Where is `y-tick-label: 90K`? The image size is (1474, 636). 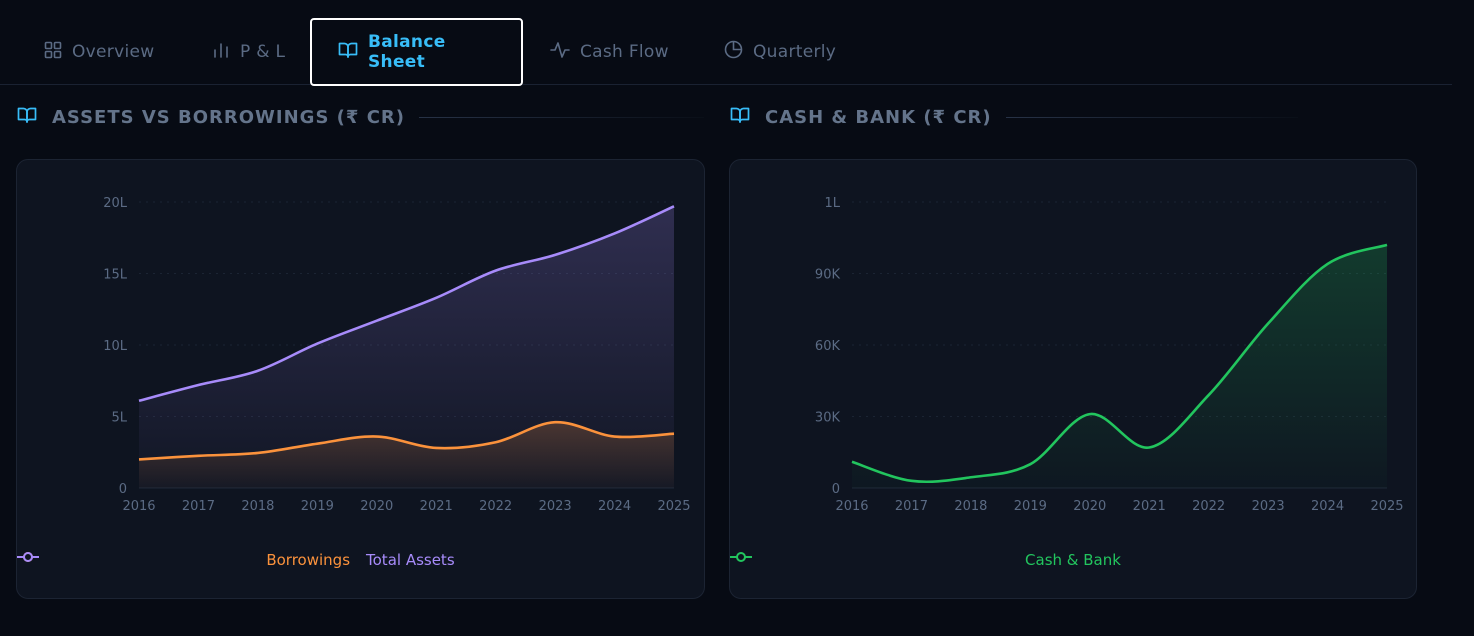 y-tick-label: 90K is located at coordinates (828, 275).